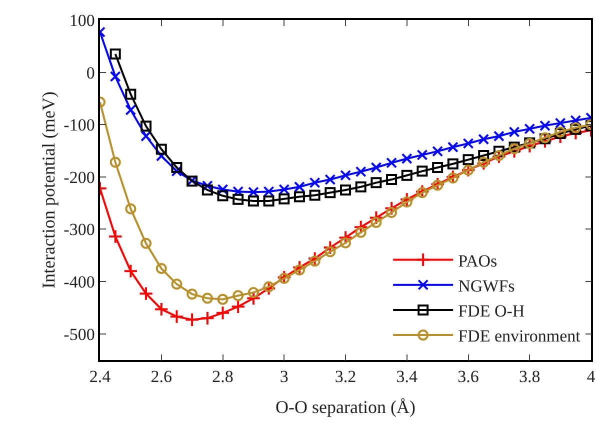 This screenshot has height=430, width=601. Describe the element at coordinates (100, 376) in the screenshot. I see `x-tick-label: 2.4` at that location.